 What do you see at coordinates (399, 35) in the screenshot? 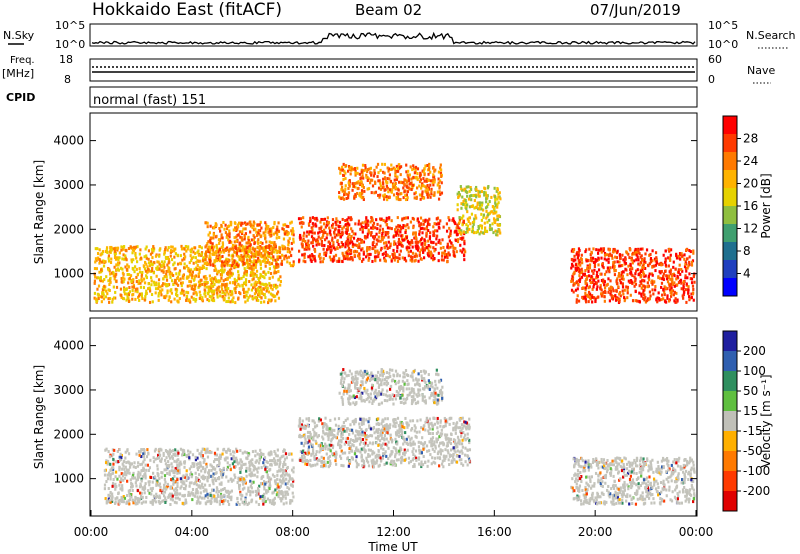
I see `nsky-panel: N.Sky 10^5 10^0 10^5 10^0 N.Search` at bounding box center [399, 35].